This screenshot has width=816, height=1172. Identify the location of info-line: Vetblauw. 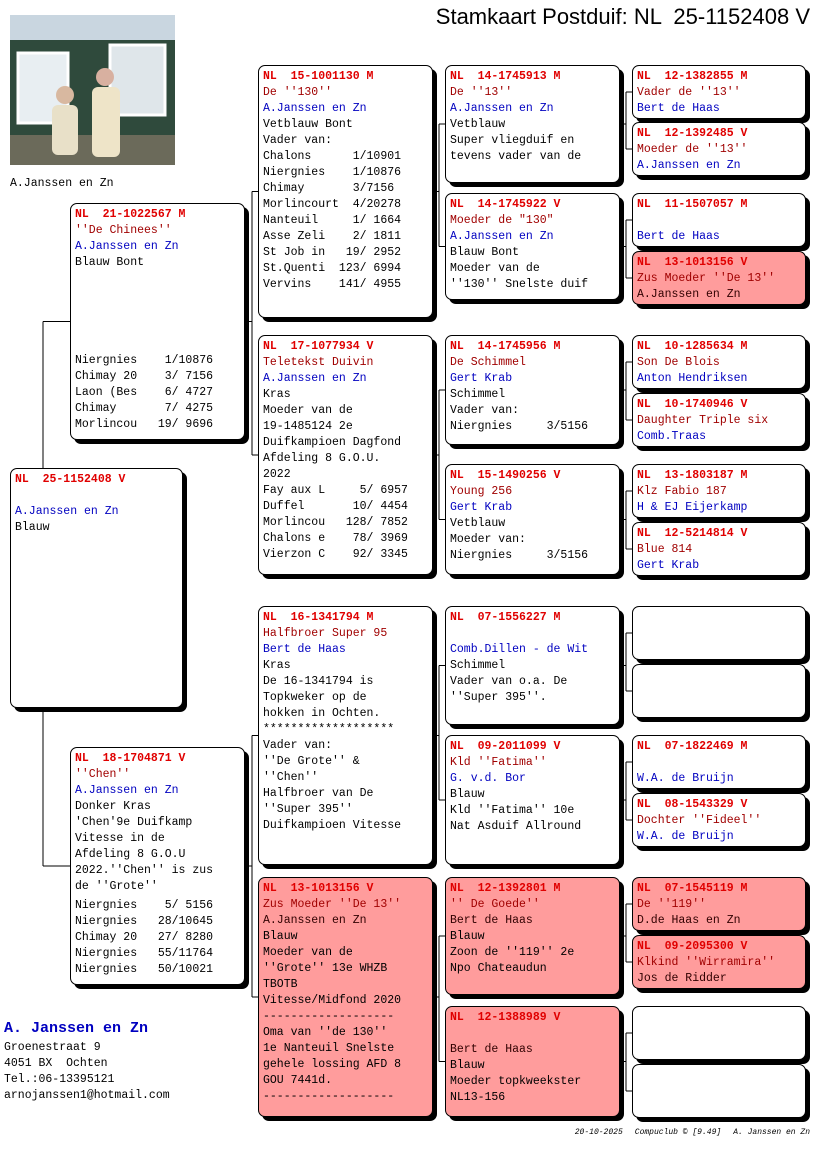
(478, 523).